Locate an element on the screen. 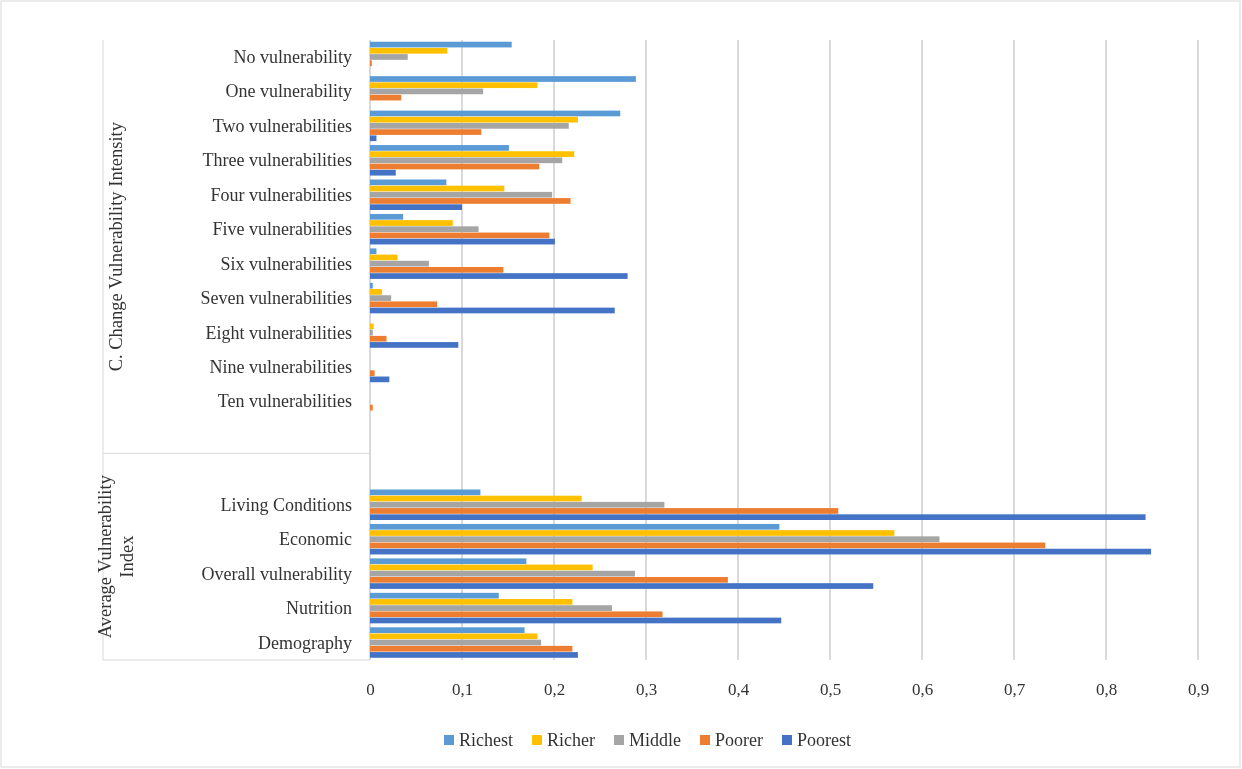 The image size is (1242, 769). legend-label: Richer is located at coordinates (571, 740).